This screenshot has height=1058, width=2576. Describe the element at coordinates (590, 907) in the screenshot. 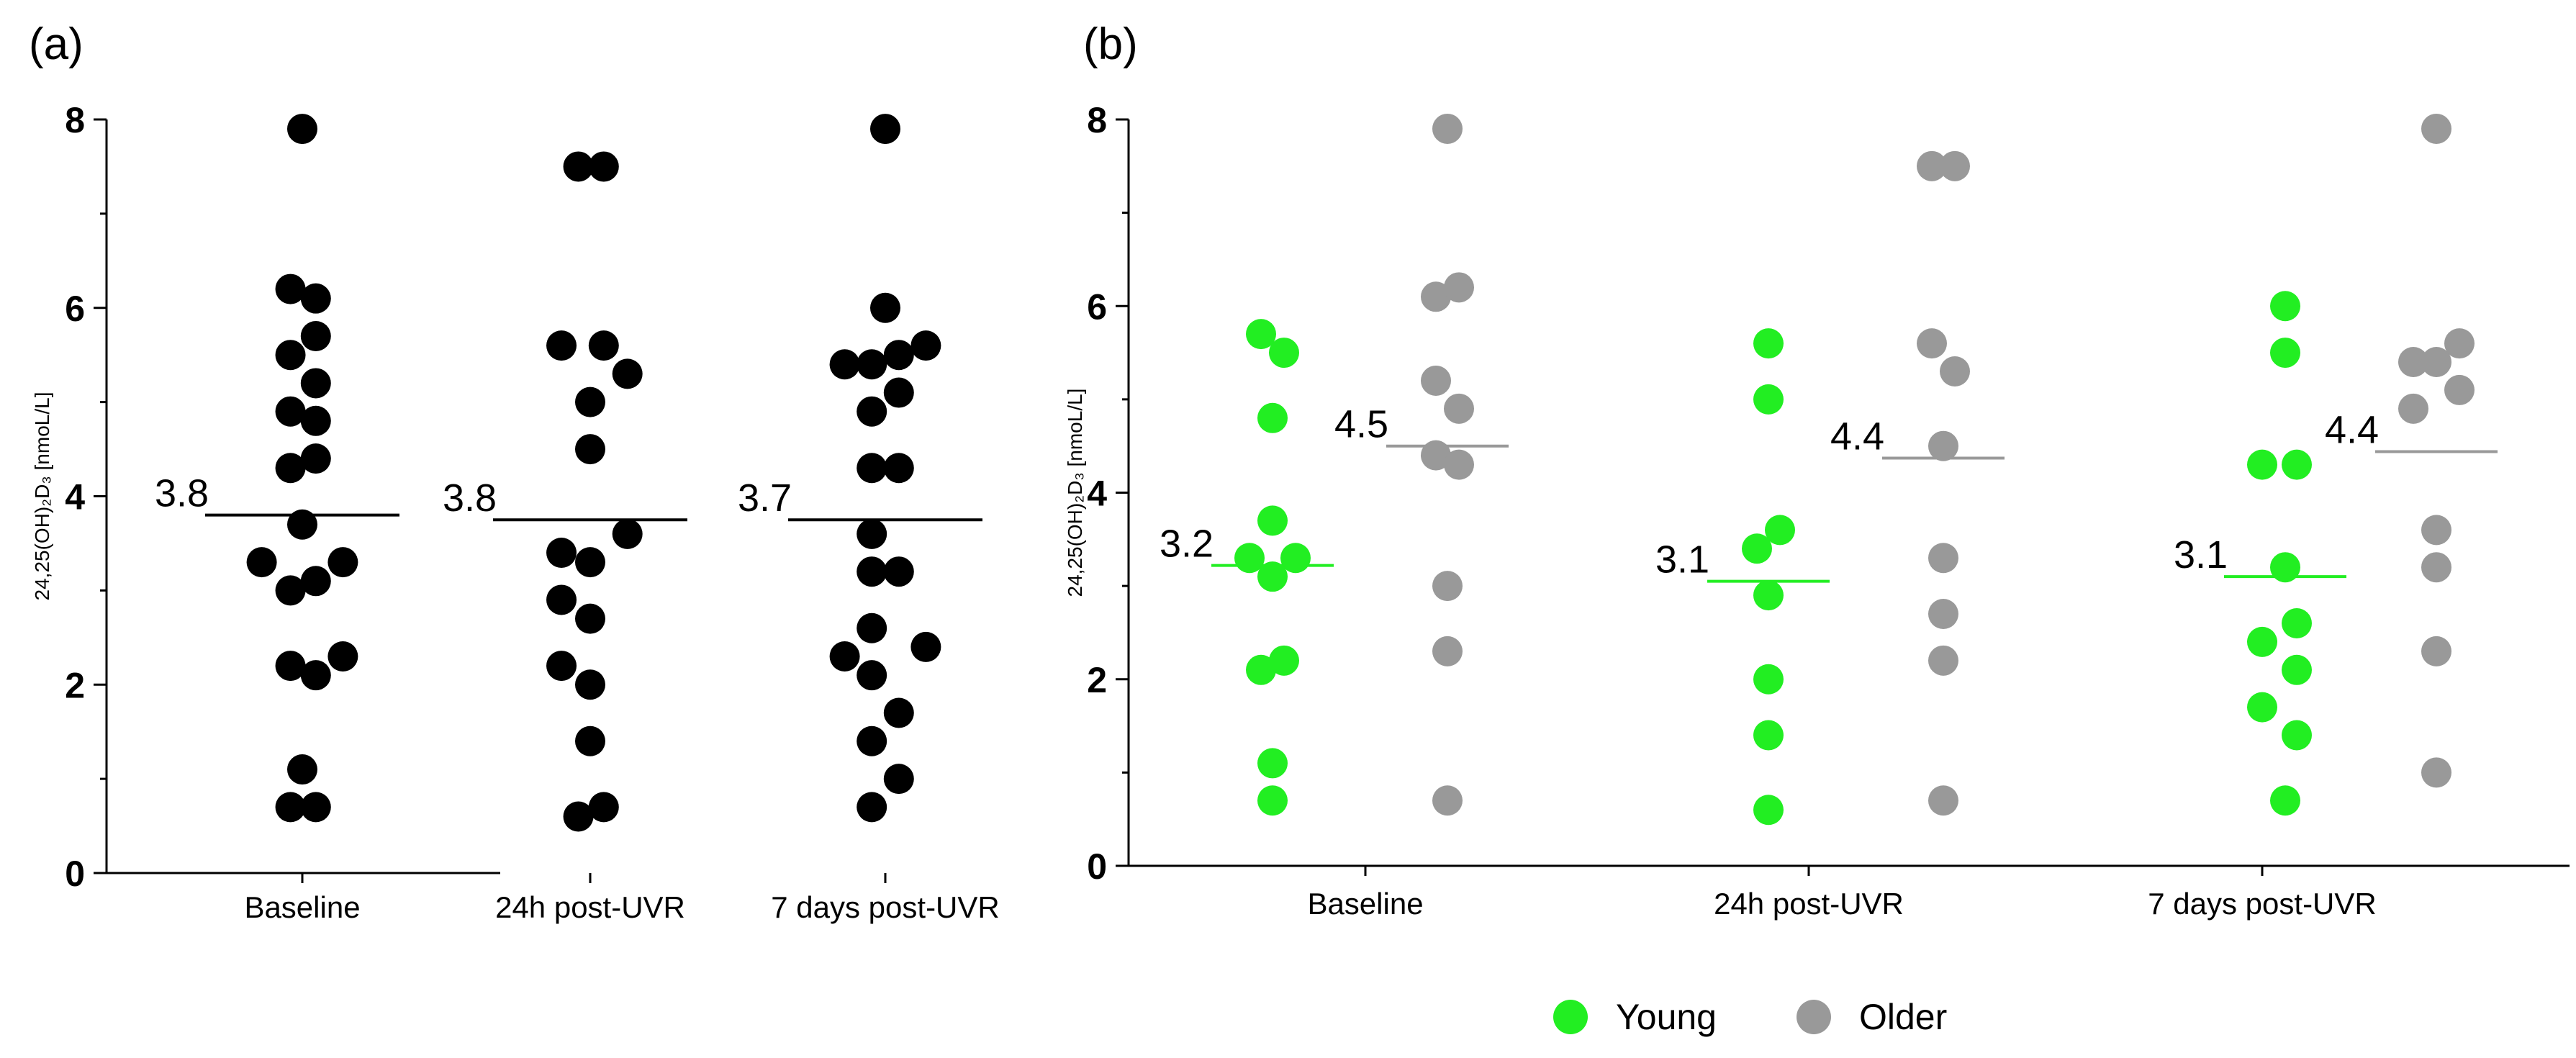

I see `x-tick-label: 24h post-UVR` at that location.